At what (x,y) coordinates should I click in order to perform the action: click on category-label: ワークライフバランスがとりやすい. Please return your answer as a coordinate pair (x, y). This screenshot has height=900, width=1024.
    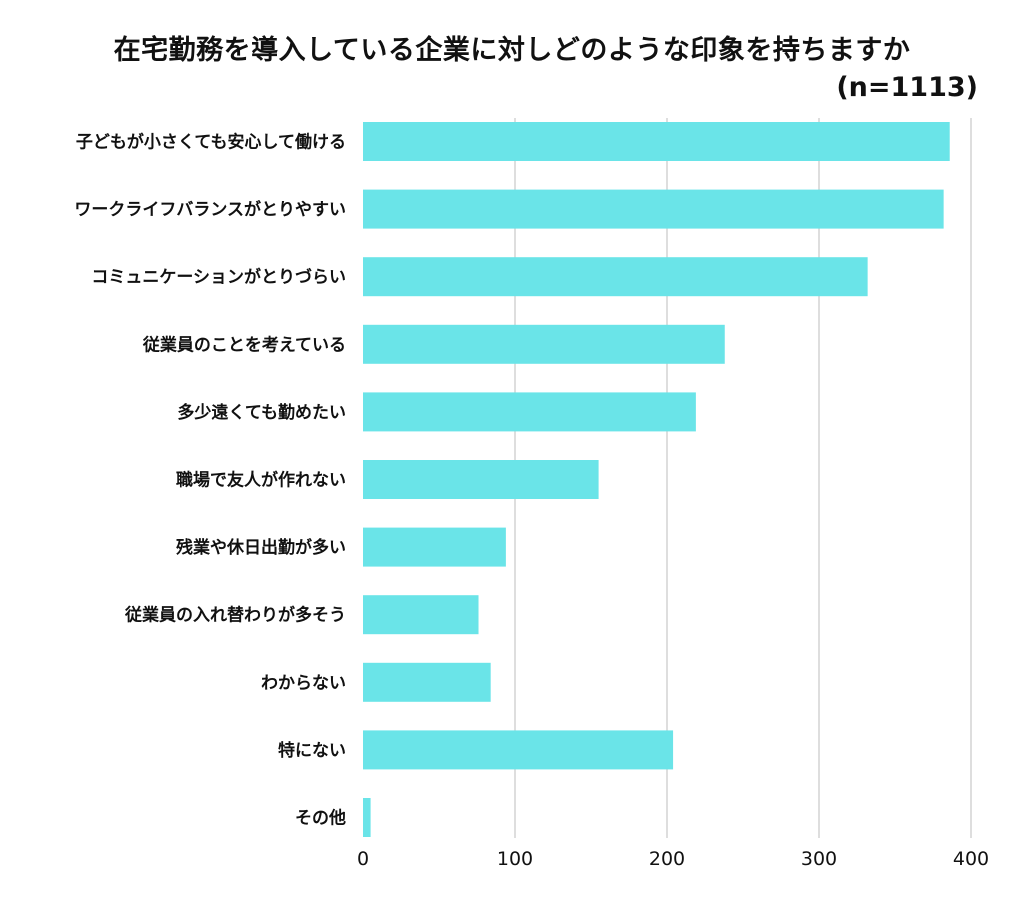
    Looking at the image, I should click on (210, 209).